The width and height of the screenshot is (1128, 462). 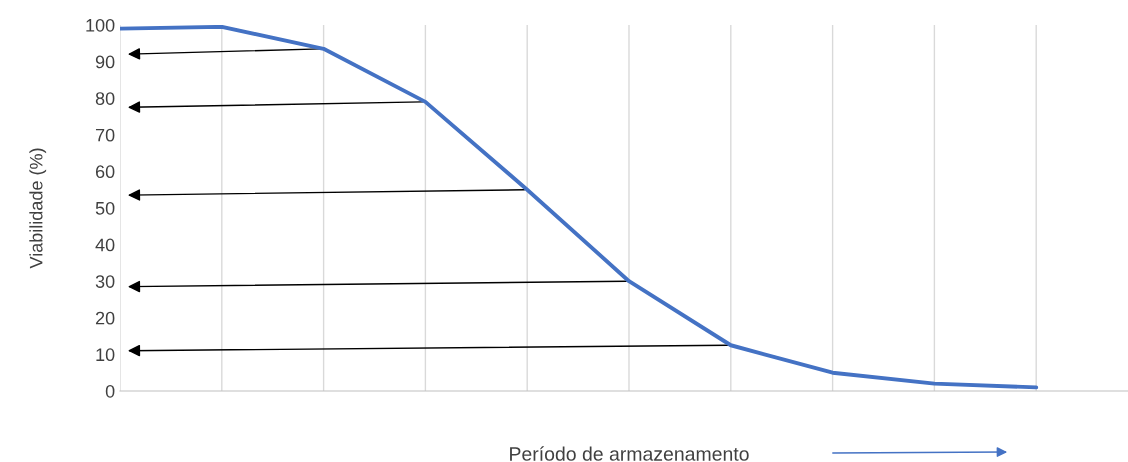 I want to click on y-tick-label: 100, so click(x=100, y=25).